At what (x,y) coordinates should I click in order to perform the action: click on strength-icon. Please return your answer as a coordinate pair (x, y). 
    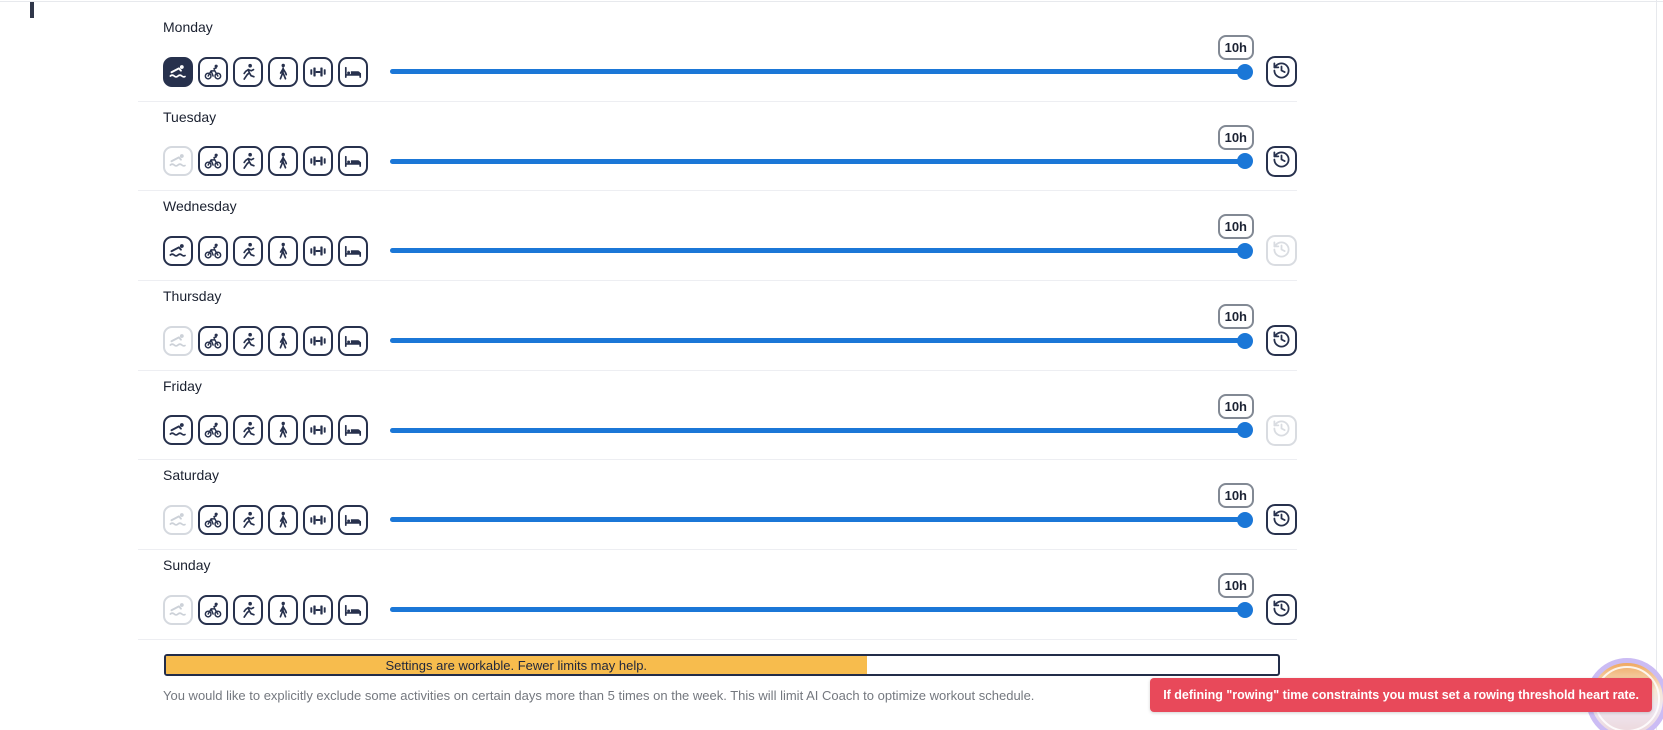
    Looking at the image, I should click on (318, 251).